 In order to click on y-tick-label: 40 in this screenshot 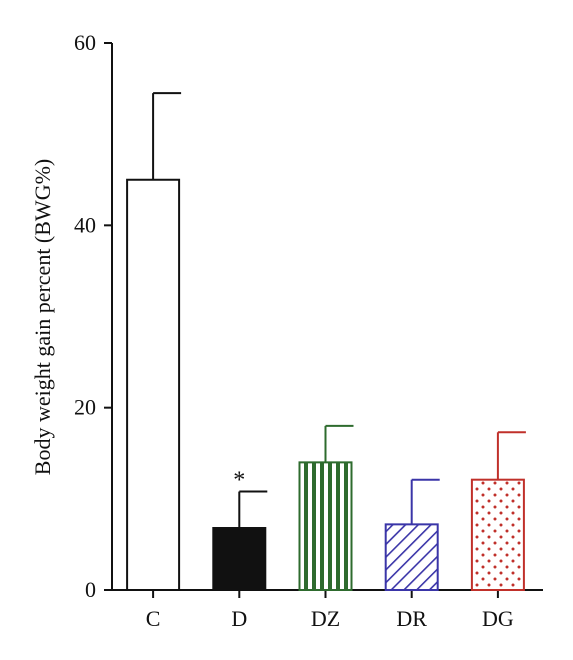, I will do `click(85, 224)`.